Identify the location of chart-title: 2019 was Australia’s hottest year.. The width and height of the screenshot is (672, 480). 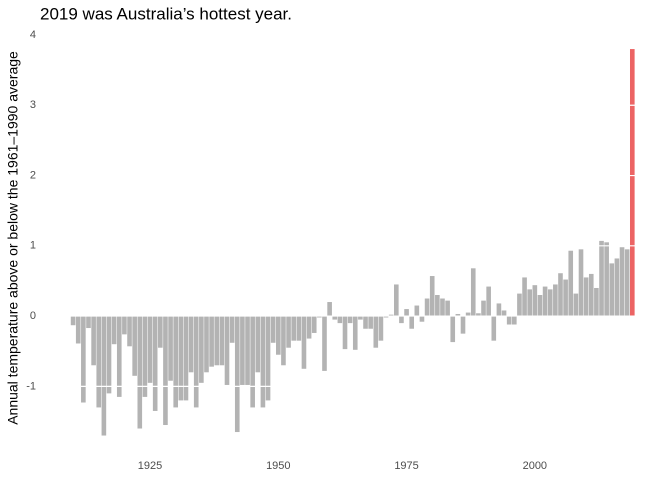
(166, 13).